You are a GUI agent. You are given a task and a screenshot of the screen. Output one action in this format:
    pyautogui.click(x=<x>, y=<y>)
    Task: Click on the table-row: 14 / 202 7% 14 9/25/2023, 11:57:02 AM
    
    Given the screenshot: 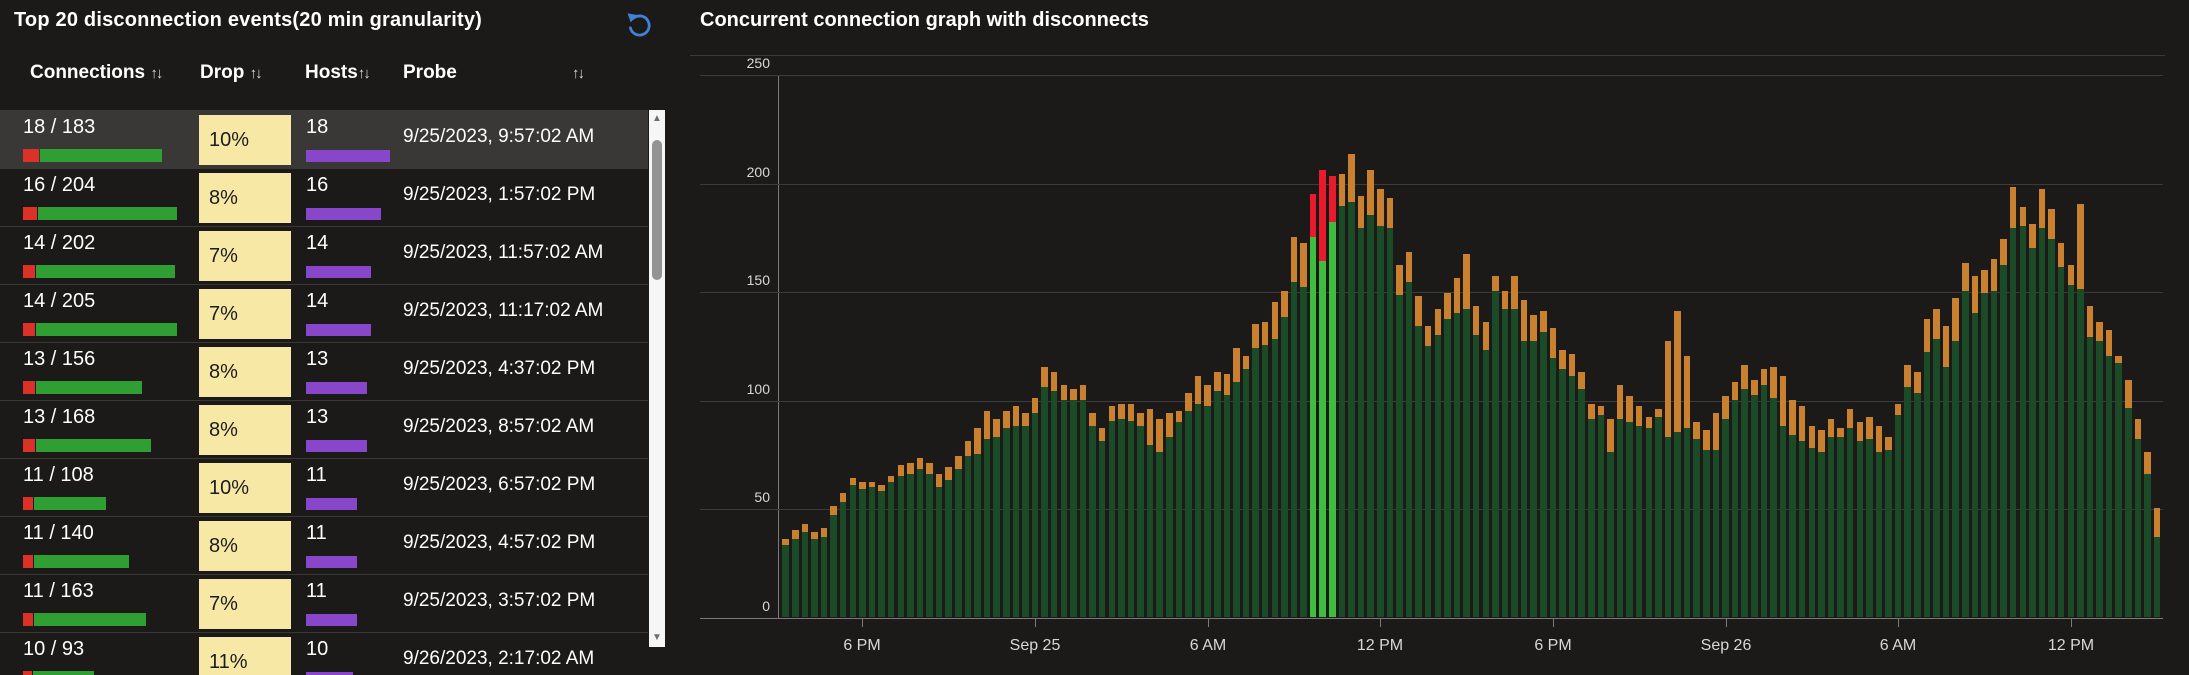 What is the action you would take?
    pyautogui.click(x=324, y=256)
    